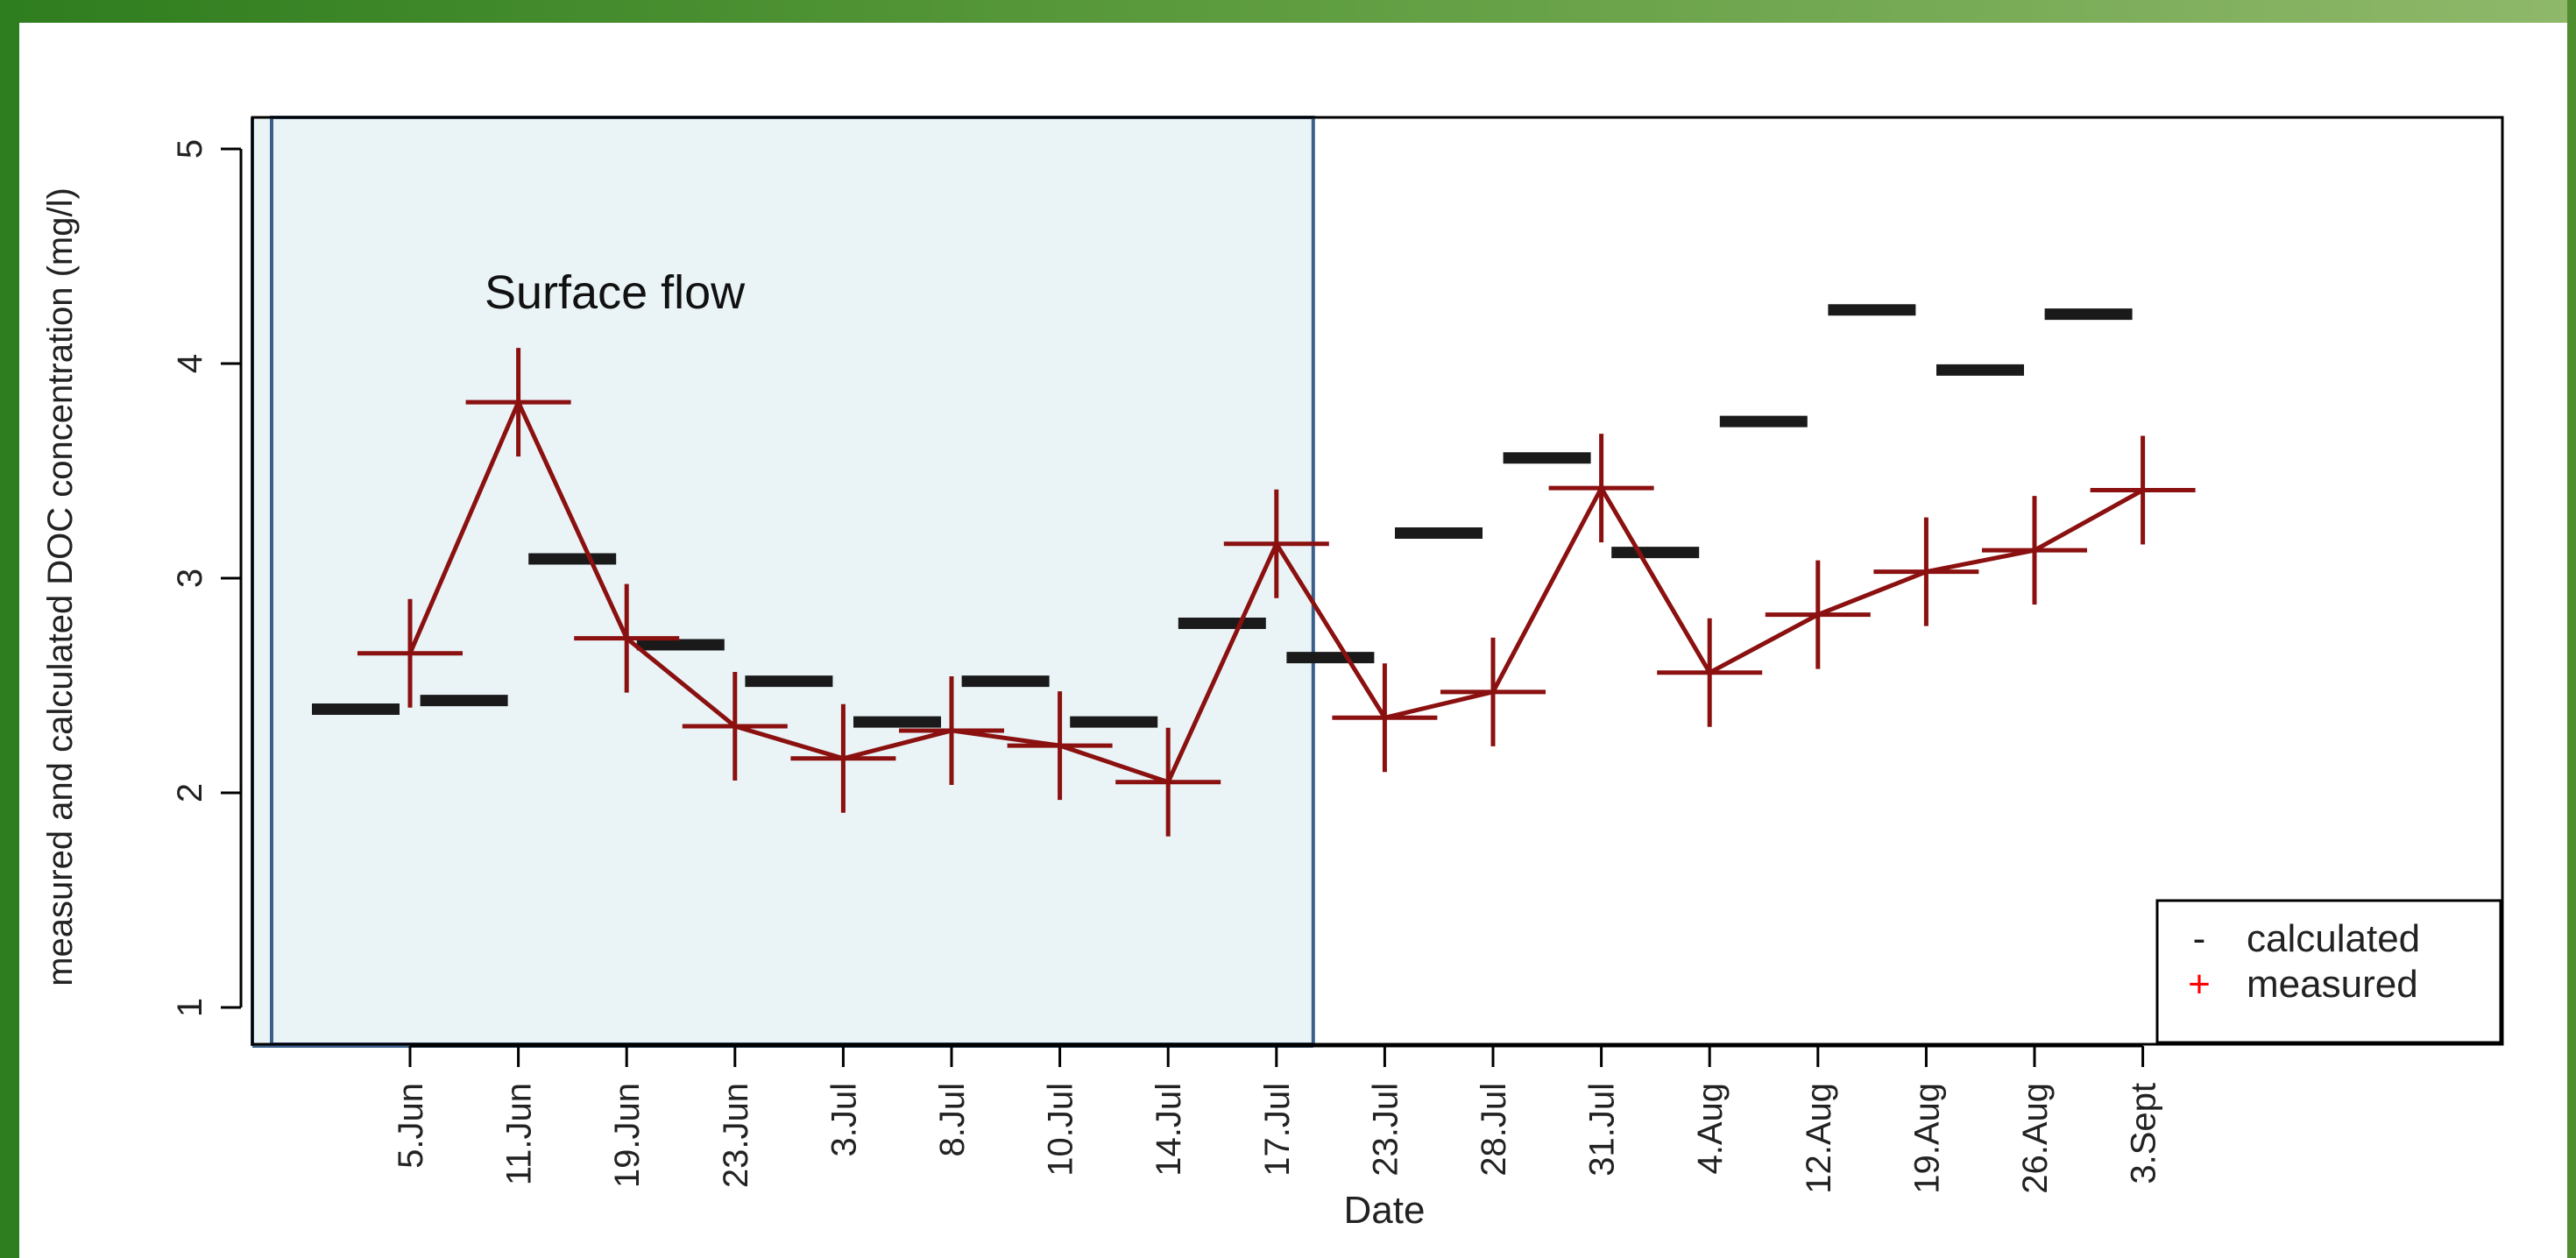  Describe the element at coordinates (736, 1135) in the screenshot. I see `x-tick-label: 23.Jun` at that location.